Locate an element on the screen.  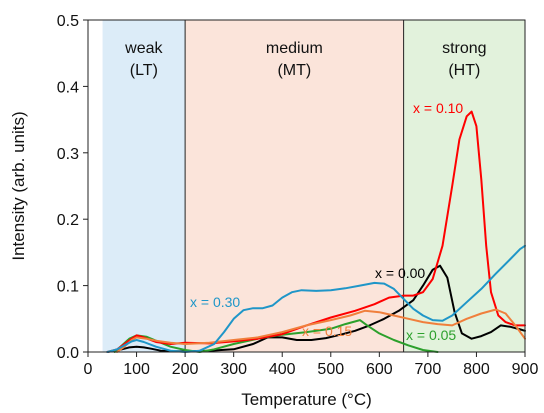
y-tick-label: 0.3 is located at coordinates (68, 154).